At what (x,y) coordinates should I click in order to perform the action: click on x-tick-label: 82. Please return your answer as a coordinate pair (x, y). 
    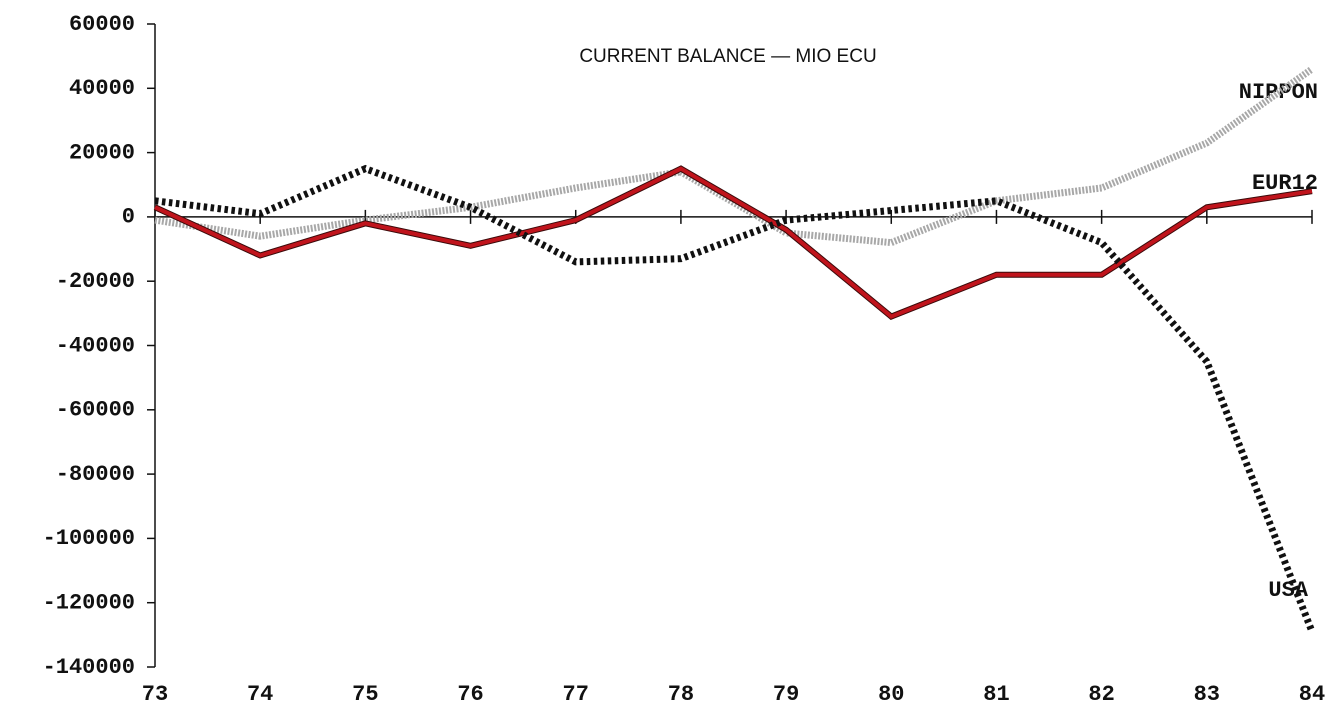
    Looking at the image, I should click on (1101, 694).